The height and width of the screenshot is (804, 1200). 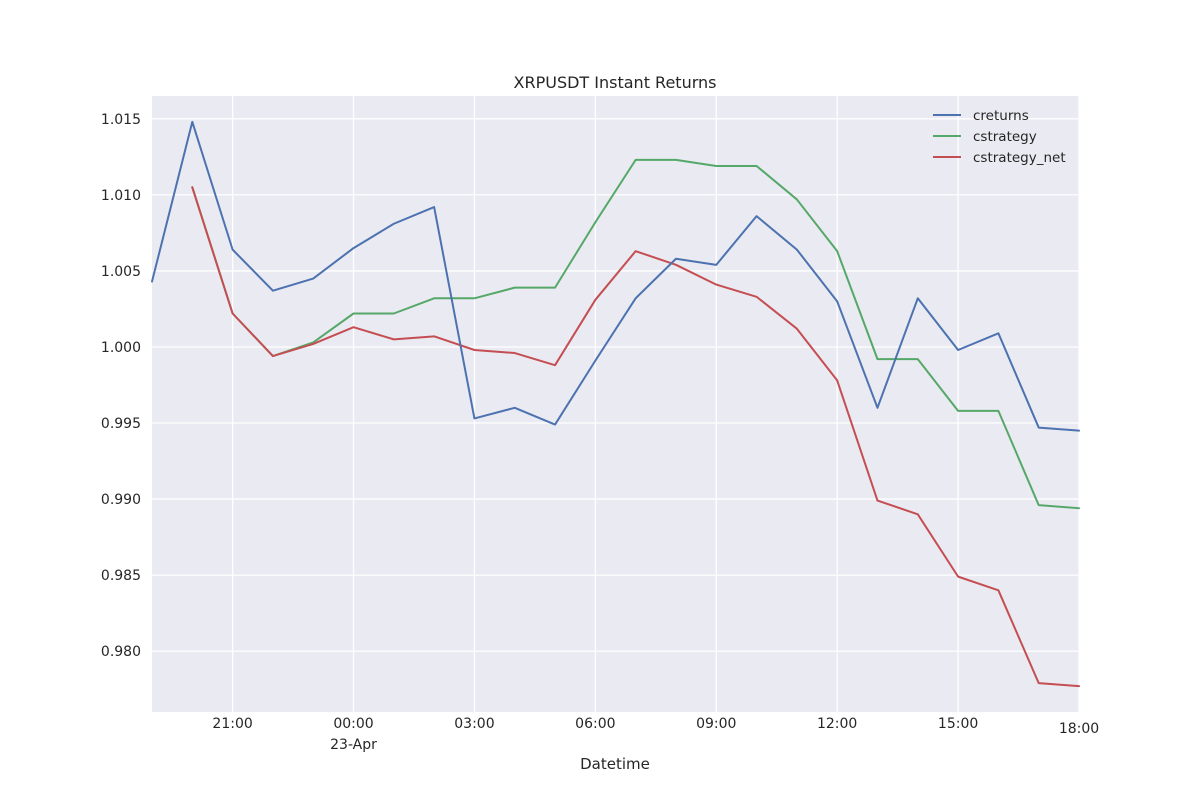 I want to click on x-tick-label: 12:00, so click(x=837, y=724).